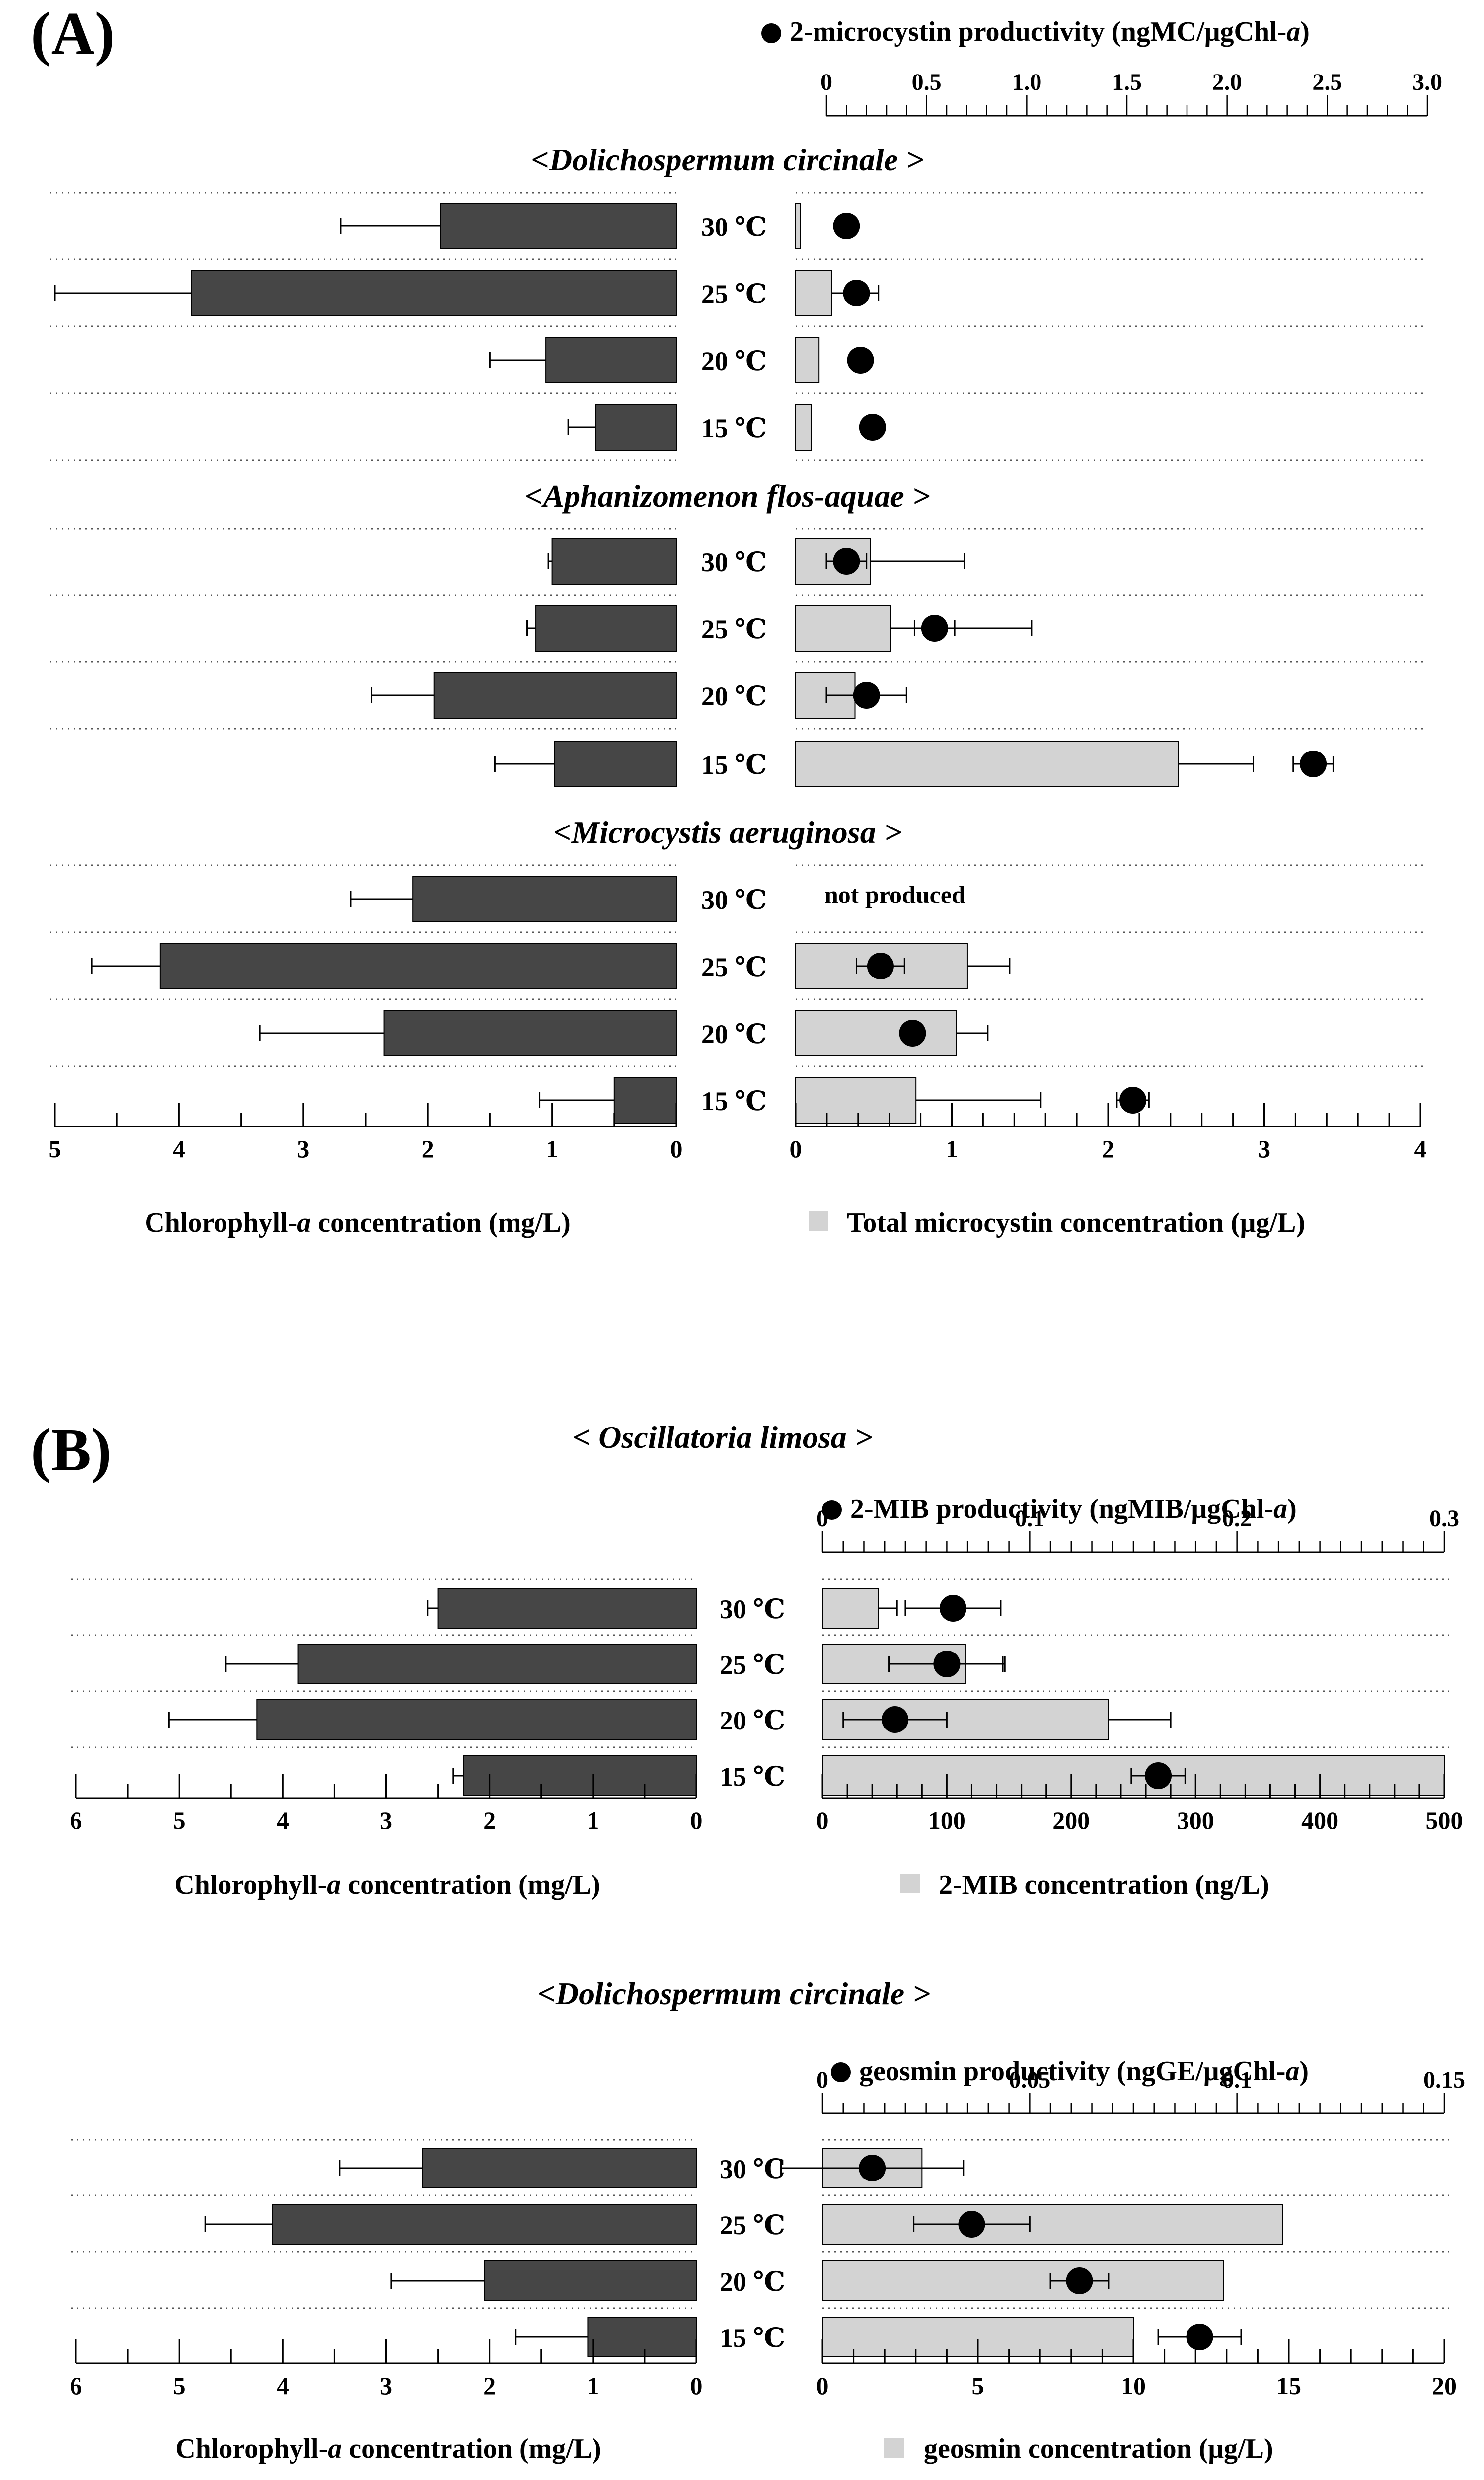 The height and width of the screenshot is (2480, 1484). Describe the element at coordinates (727, 496) in the screenshot. I see `species-title-aphanizomenon: <Aphanizomenon flos-aquae >` at that location.